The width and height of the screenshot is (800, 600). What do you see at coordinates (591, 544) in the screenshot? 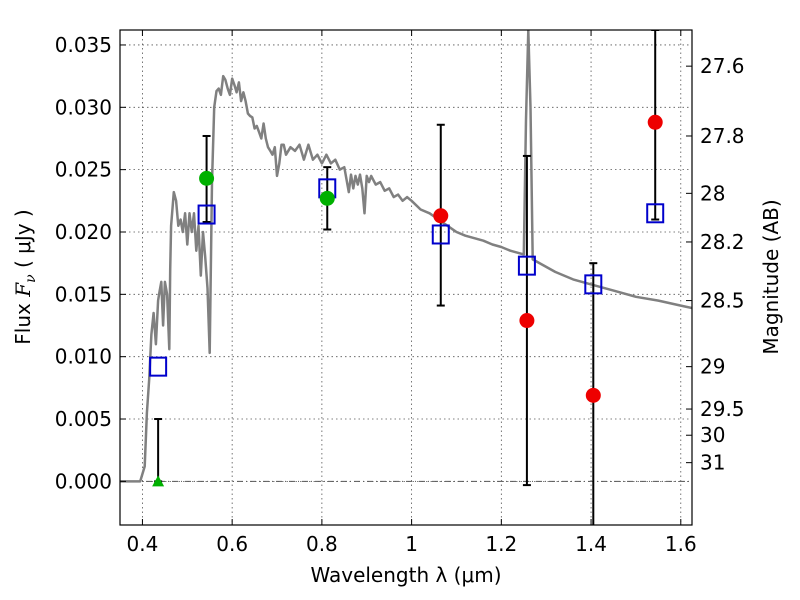
I see `x-tick-label: 1.4` at bounding box center [591, 544].